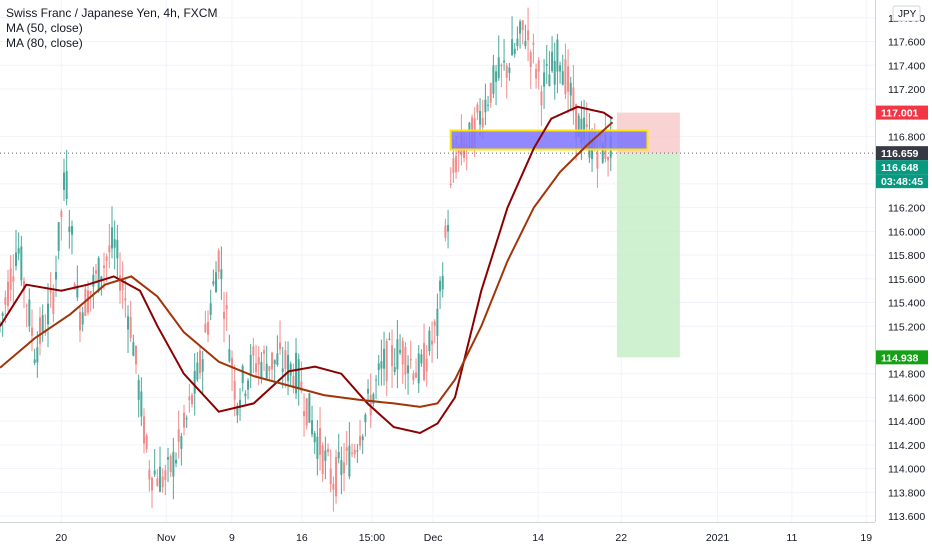 This screenshot has width=932, height=555. I want to click on currency-badge-box, so click(906, 13).